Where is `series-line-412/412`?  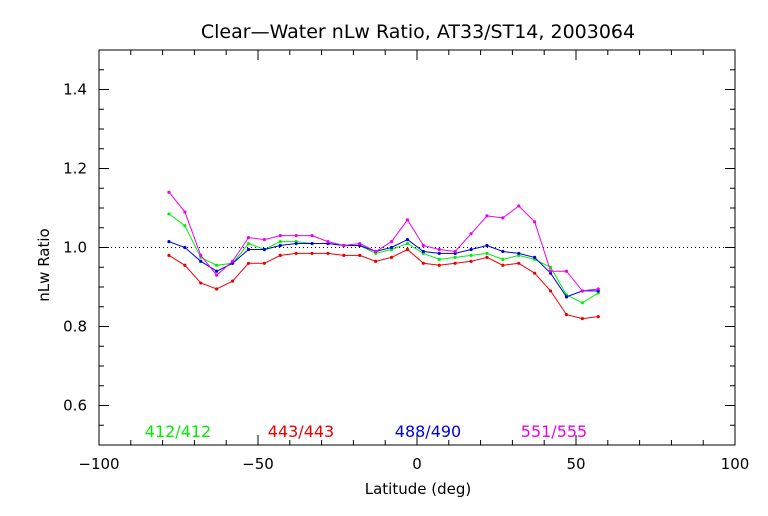 series-line-412/412 is located at coordinates (383, 258).